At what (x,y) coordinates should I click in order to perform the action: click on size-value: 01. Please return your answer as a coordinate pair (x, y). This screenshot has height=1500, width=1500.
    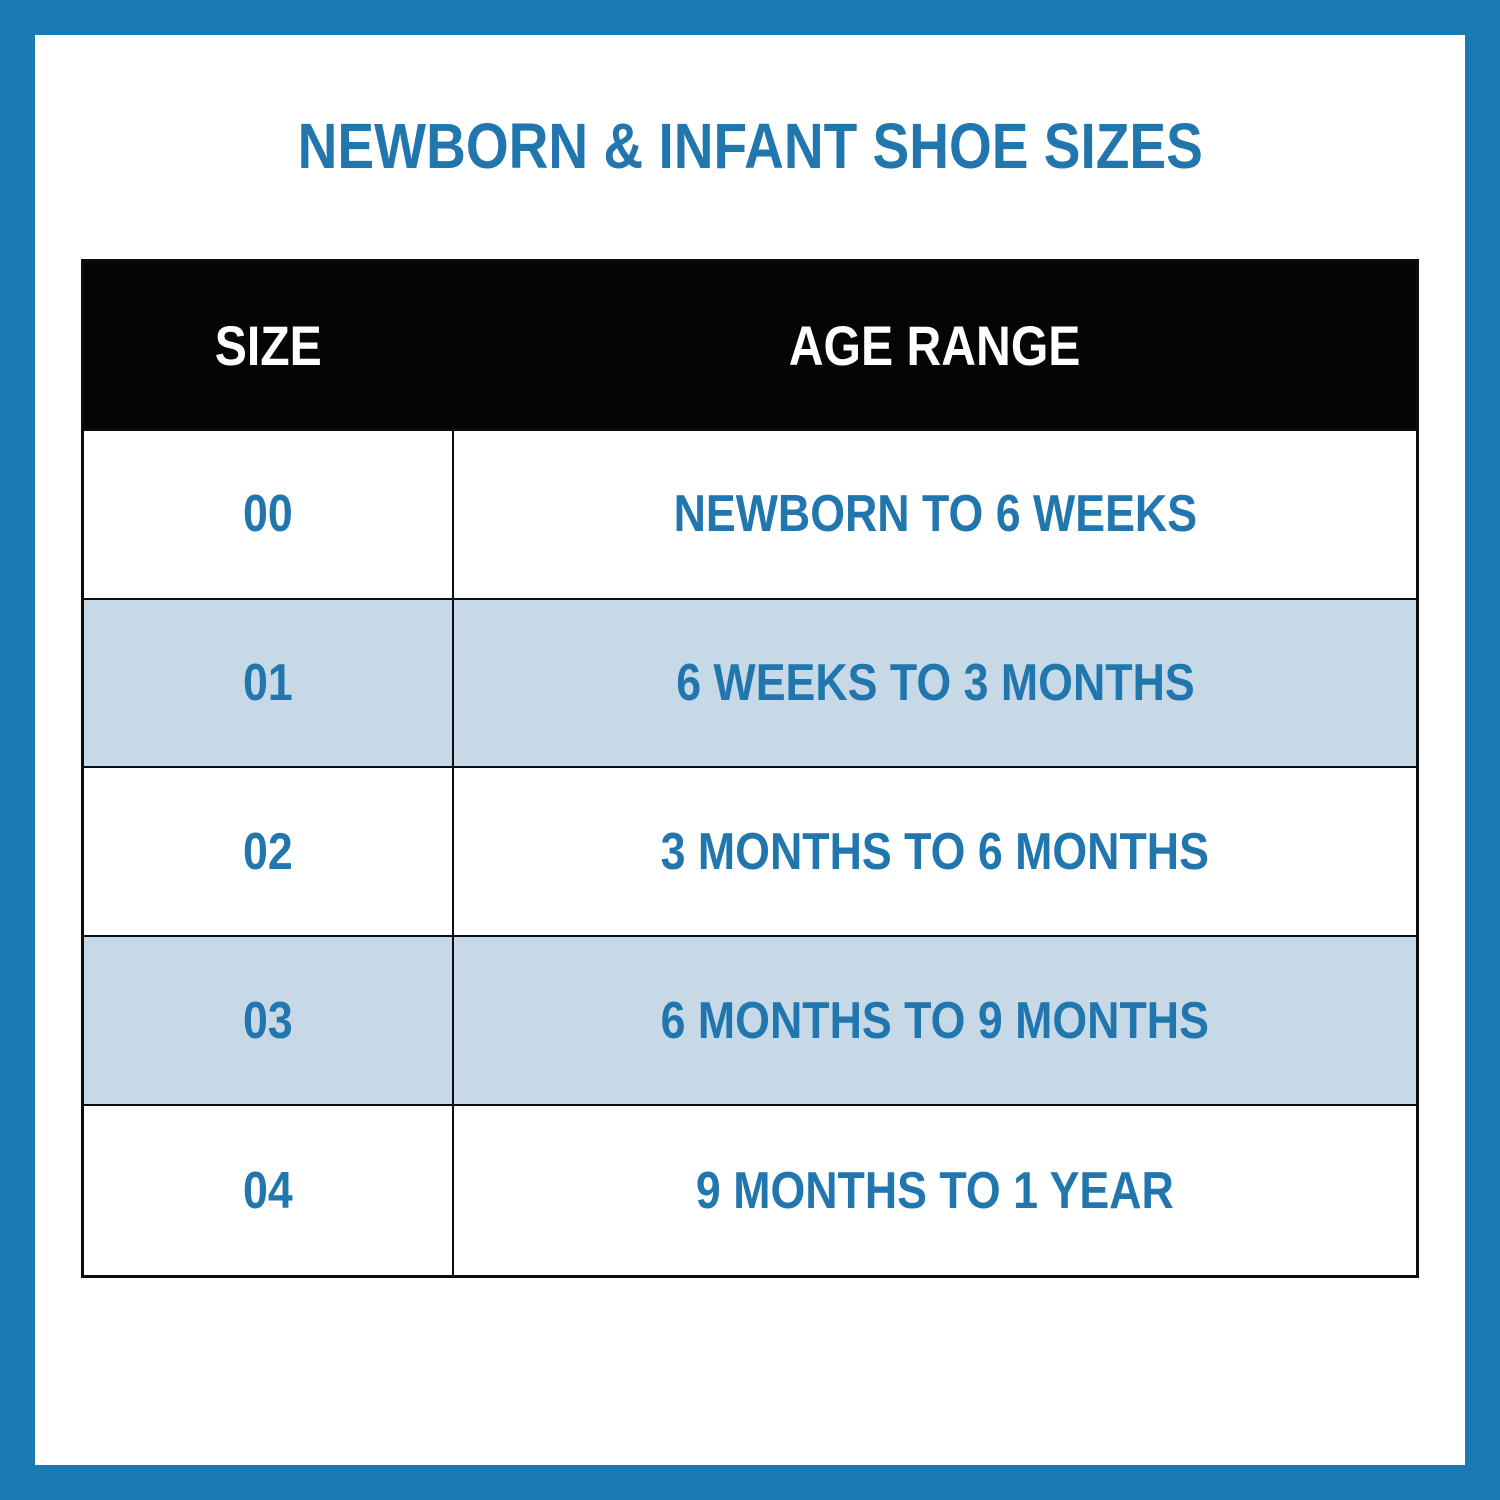
    Looking at the image, I should click on (268, 683).